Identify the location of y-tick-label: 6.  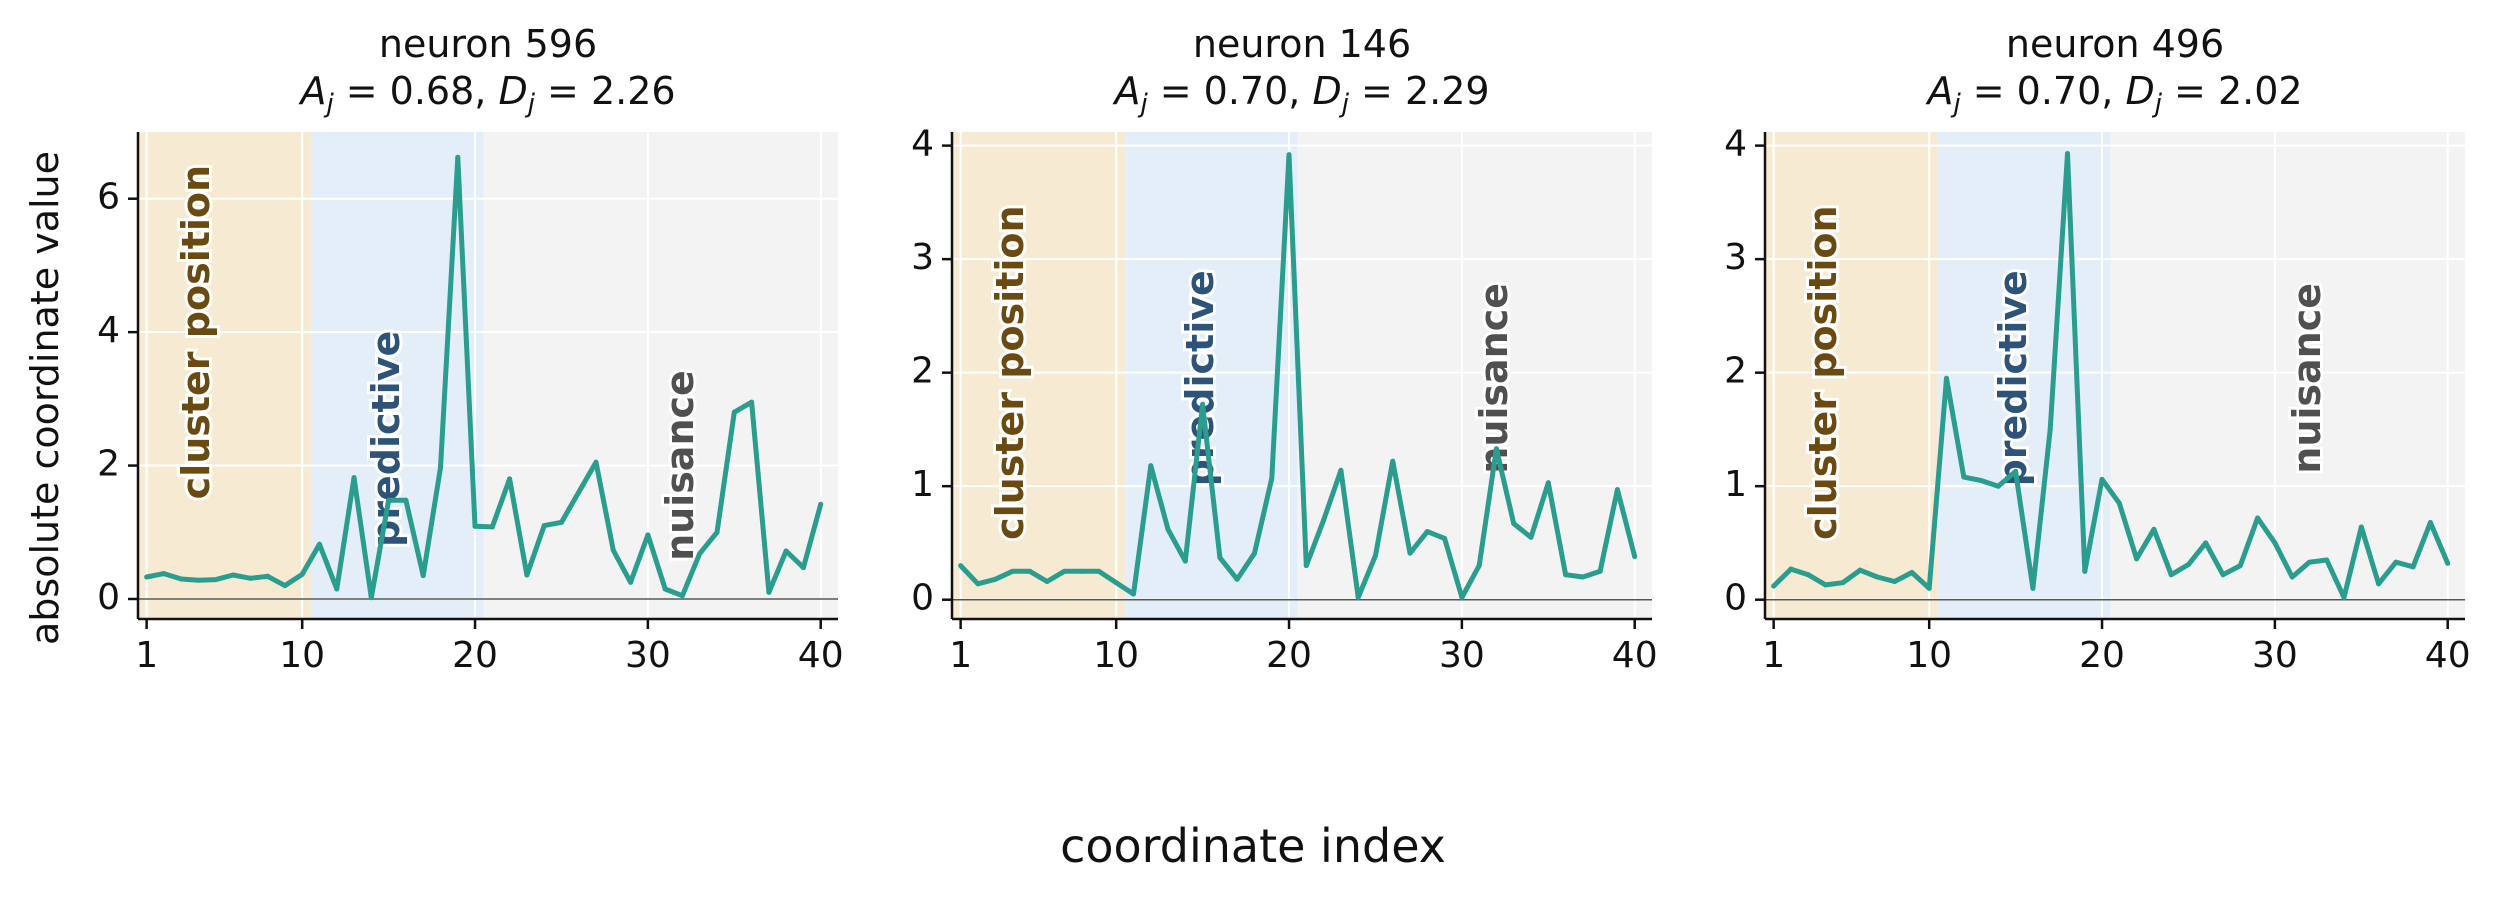
(108, 197).